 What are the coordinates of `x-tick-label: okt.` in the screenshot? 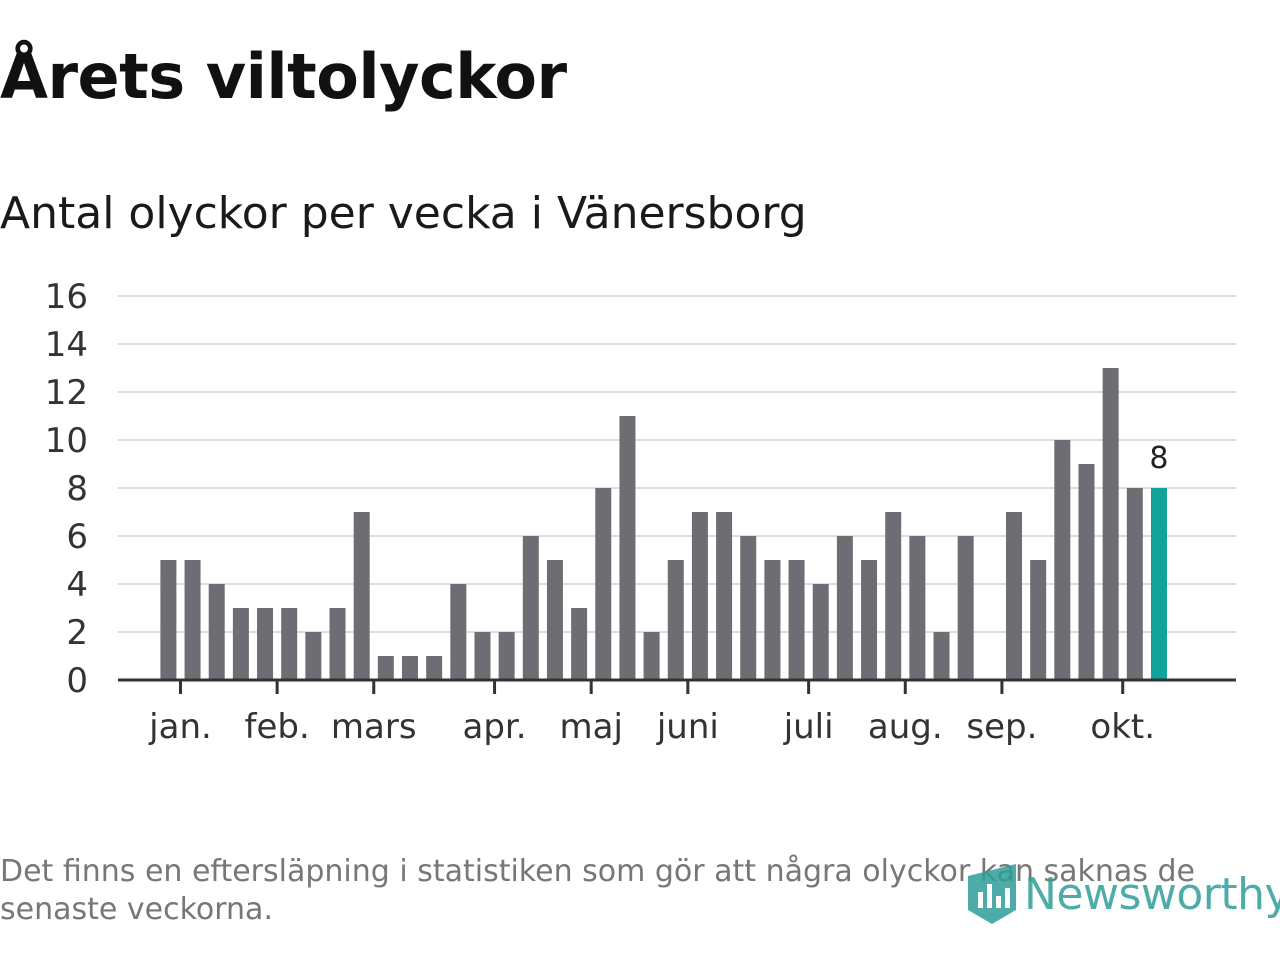 It's located at (1122, 727).